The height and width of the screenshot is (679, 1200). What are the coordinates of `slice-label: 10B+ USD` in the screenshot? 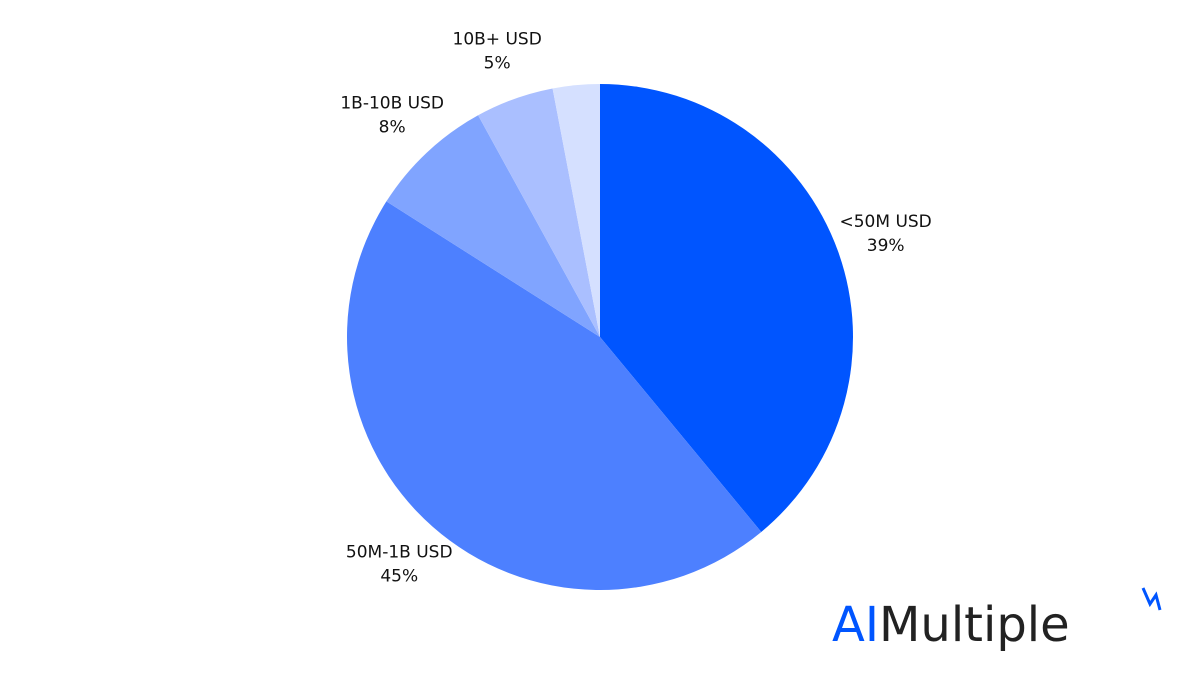 It's located at (497, 39).